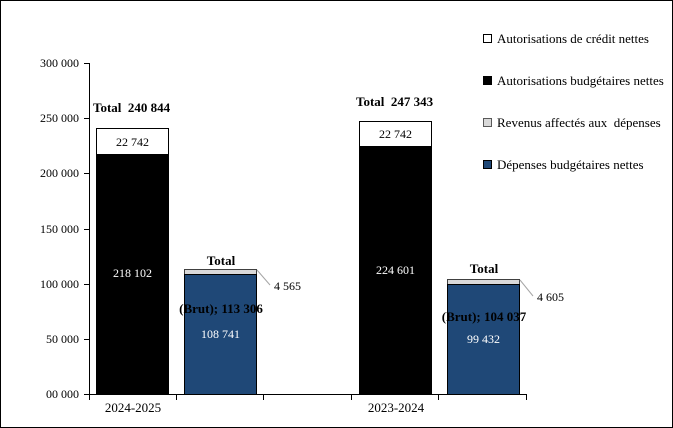 This screenshot has width=673, height=428. I want to click on total-label: Total 240 844, so click(132, 107).